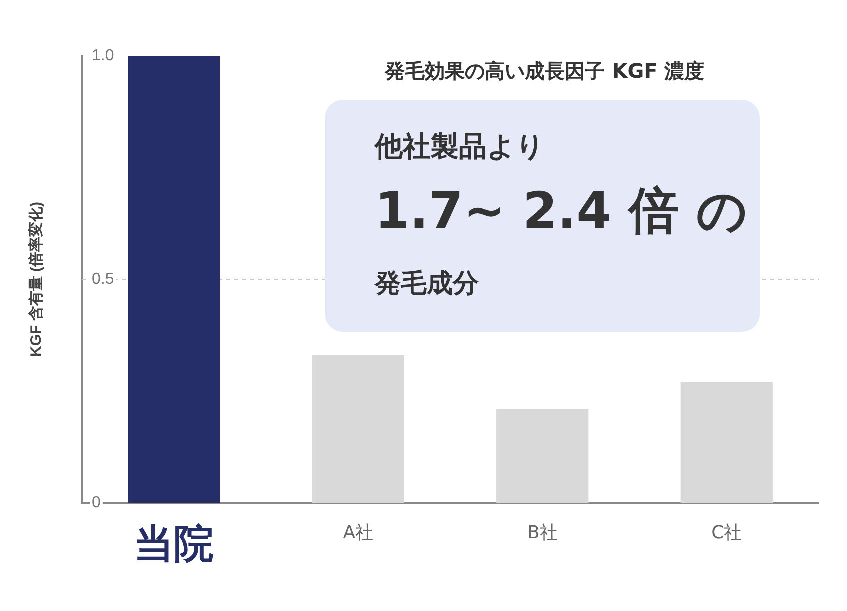 Image resolution: width=847 pixels, height=611 pixels. Describe the element at coordinates (727, 533) in the screenshot. I see `x-tick-label: C社` at that location.